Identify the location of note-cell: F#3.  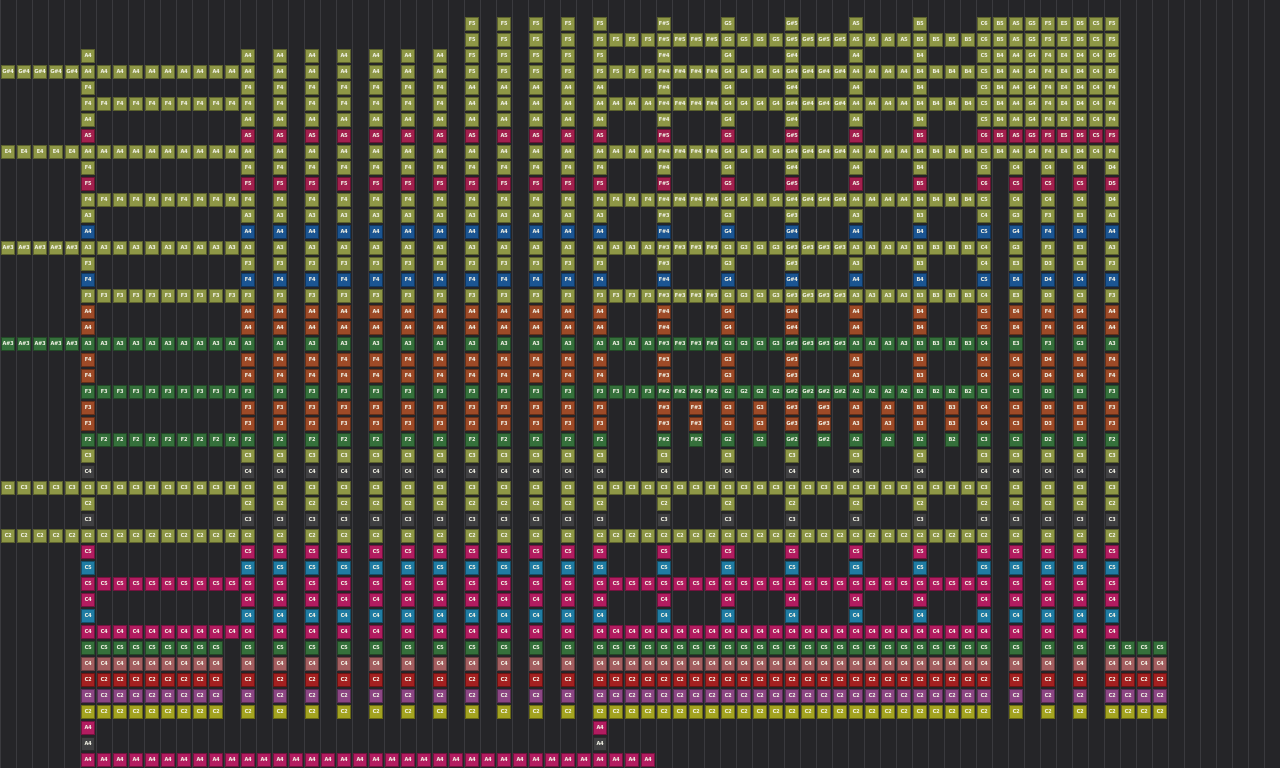
(696, 296).